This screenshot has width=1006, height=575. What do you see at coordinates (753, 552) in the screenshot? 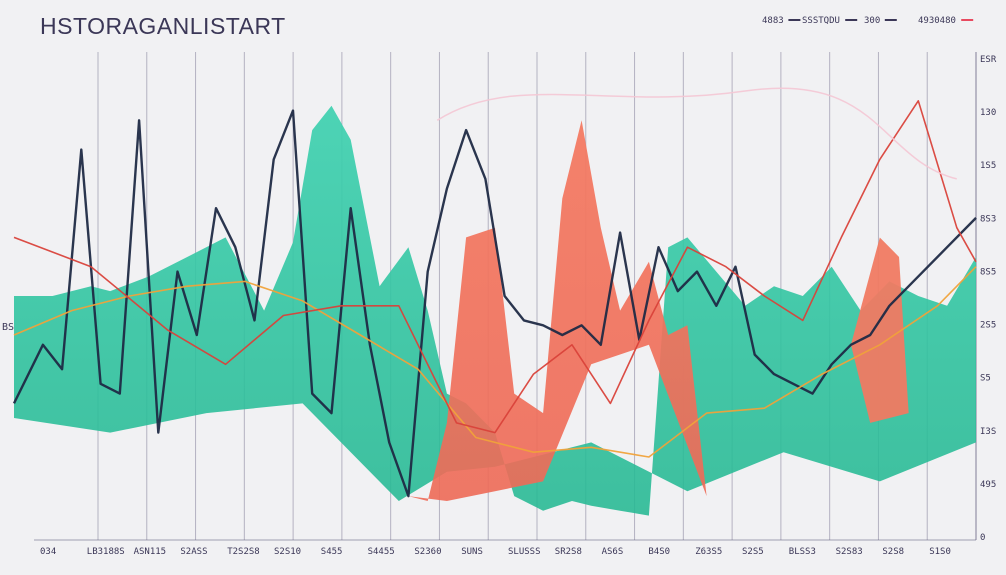
I see `x-tick-label: S2S5` at bounding box center [753, 552].